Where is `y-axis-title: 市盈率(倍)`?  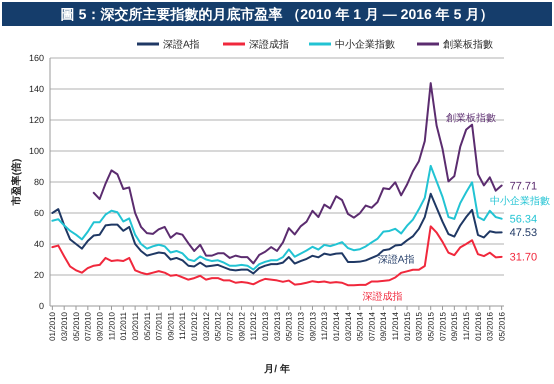
y-axis-title: 市盈率(倍) is located at coordinates (16, 182).